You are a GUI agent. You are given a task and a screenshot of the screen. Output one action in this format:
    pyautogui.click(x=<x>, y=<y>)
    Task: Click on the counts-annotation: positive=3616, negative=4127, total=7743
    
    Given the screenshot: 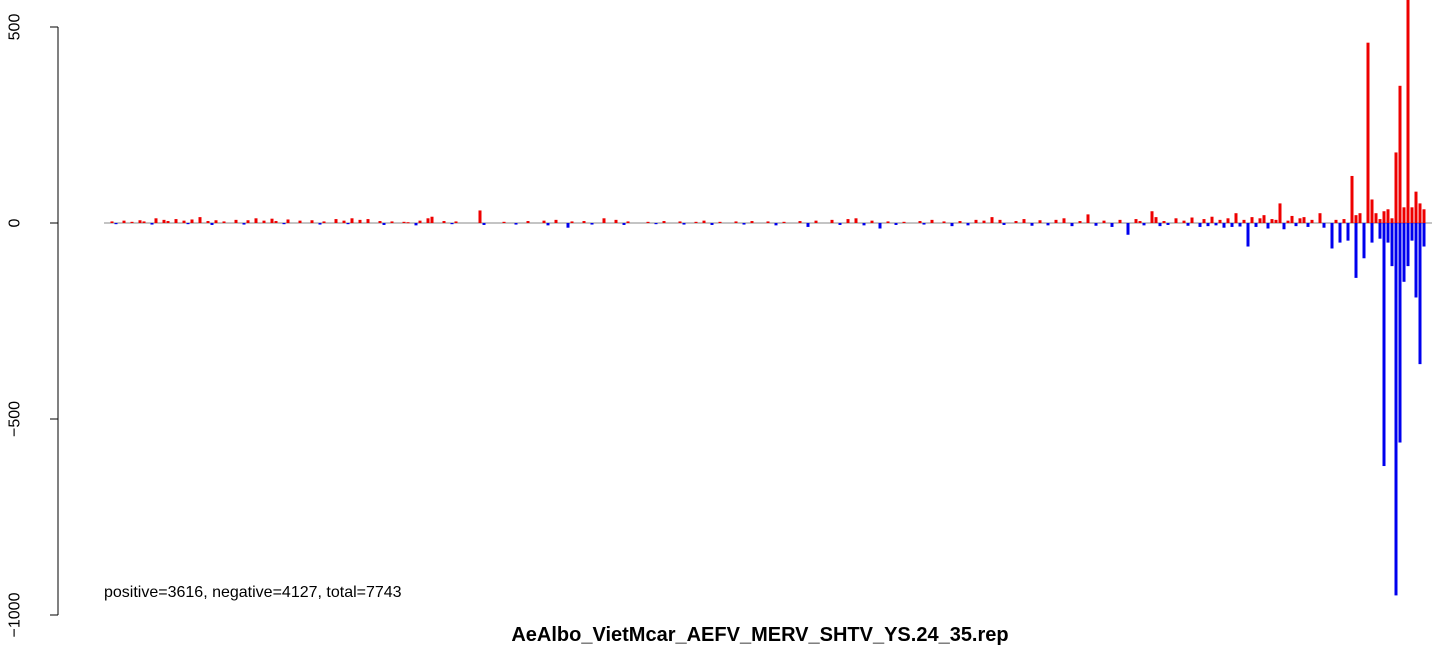 What is the action you would take?
    pyautogui.click(x=253, y=592)
    